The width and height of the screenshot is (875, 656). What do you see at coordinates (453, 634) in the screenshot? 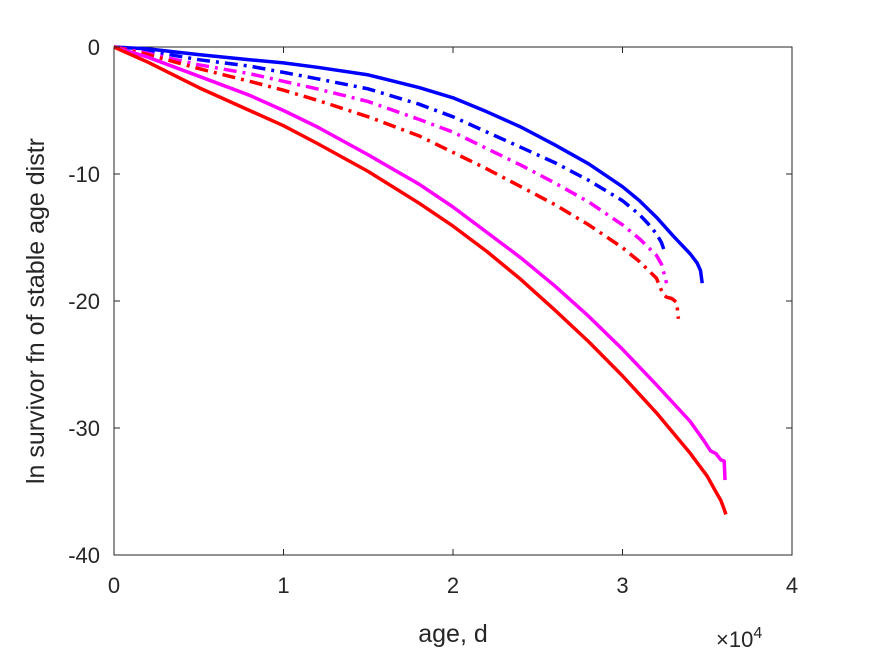
I see `x-axis-label: age, d` at bounding box center [453, 634].